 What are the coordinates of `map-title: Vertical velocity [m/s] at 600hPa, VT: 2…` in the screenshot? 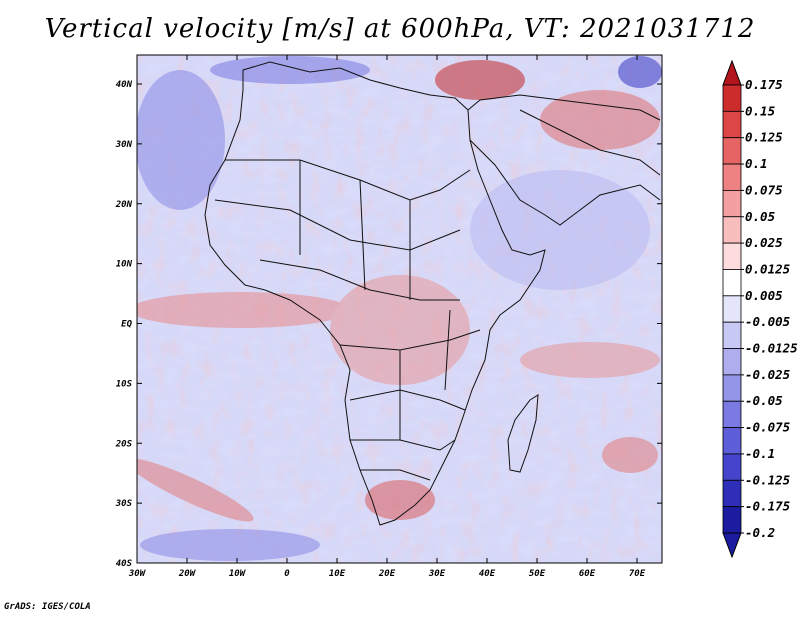 It's located at (400, 29).